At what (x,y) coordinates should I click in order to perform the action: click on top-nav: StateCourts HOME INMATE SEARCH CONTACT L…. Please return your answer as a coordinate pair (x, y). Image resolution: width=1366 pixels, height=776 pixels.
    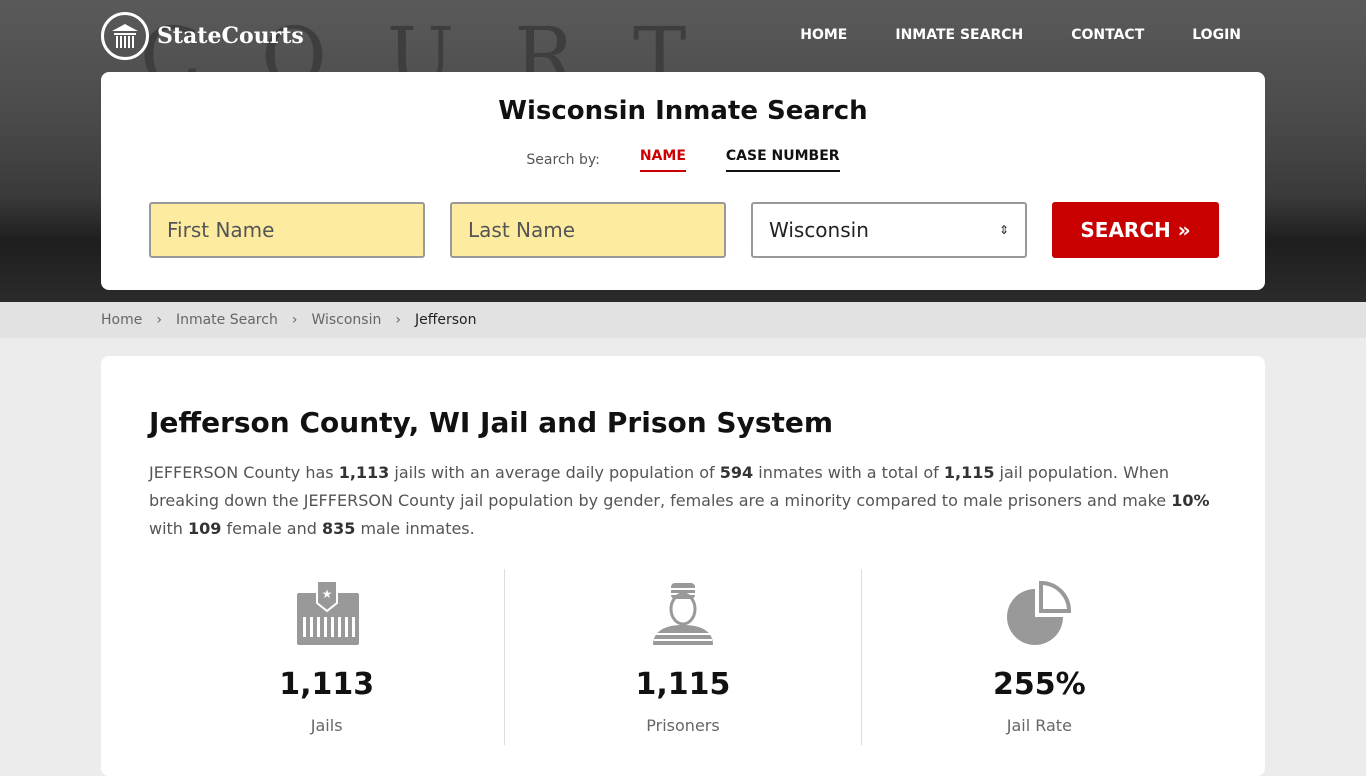
    Looking at the image, I should click on (683, 36).